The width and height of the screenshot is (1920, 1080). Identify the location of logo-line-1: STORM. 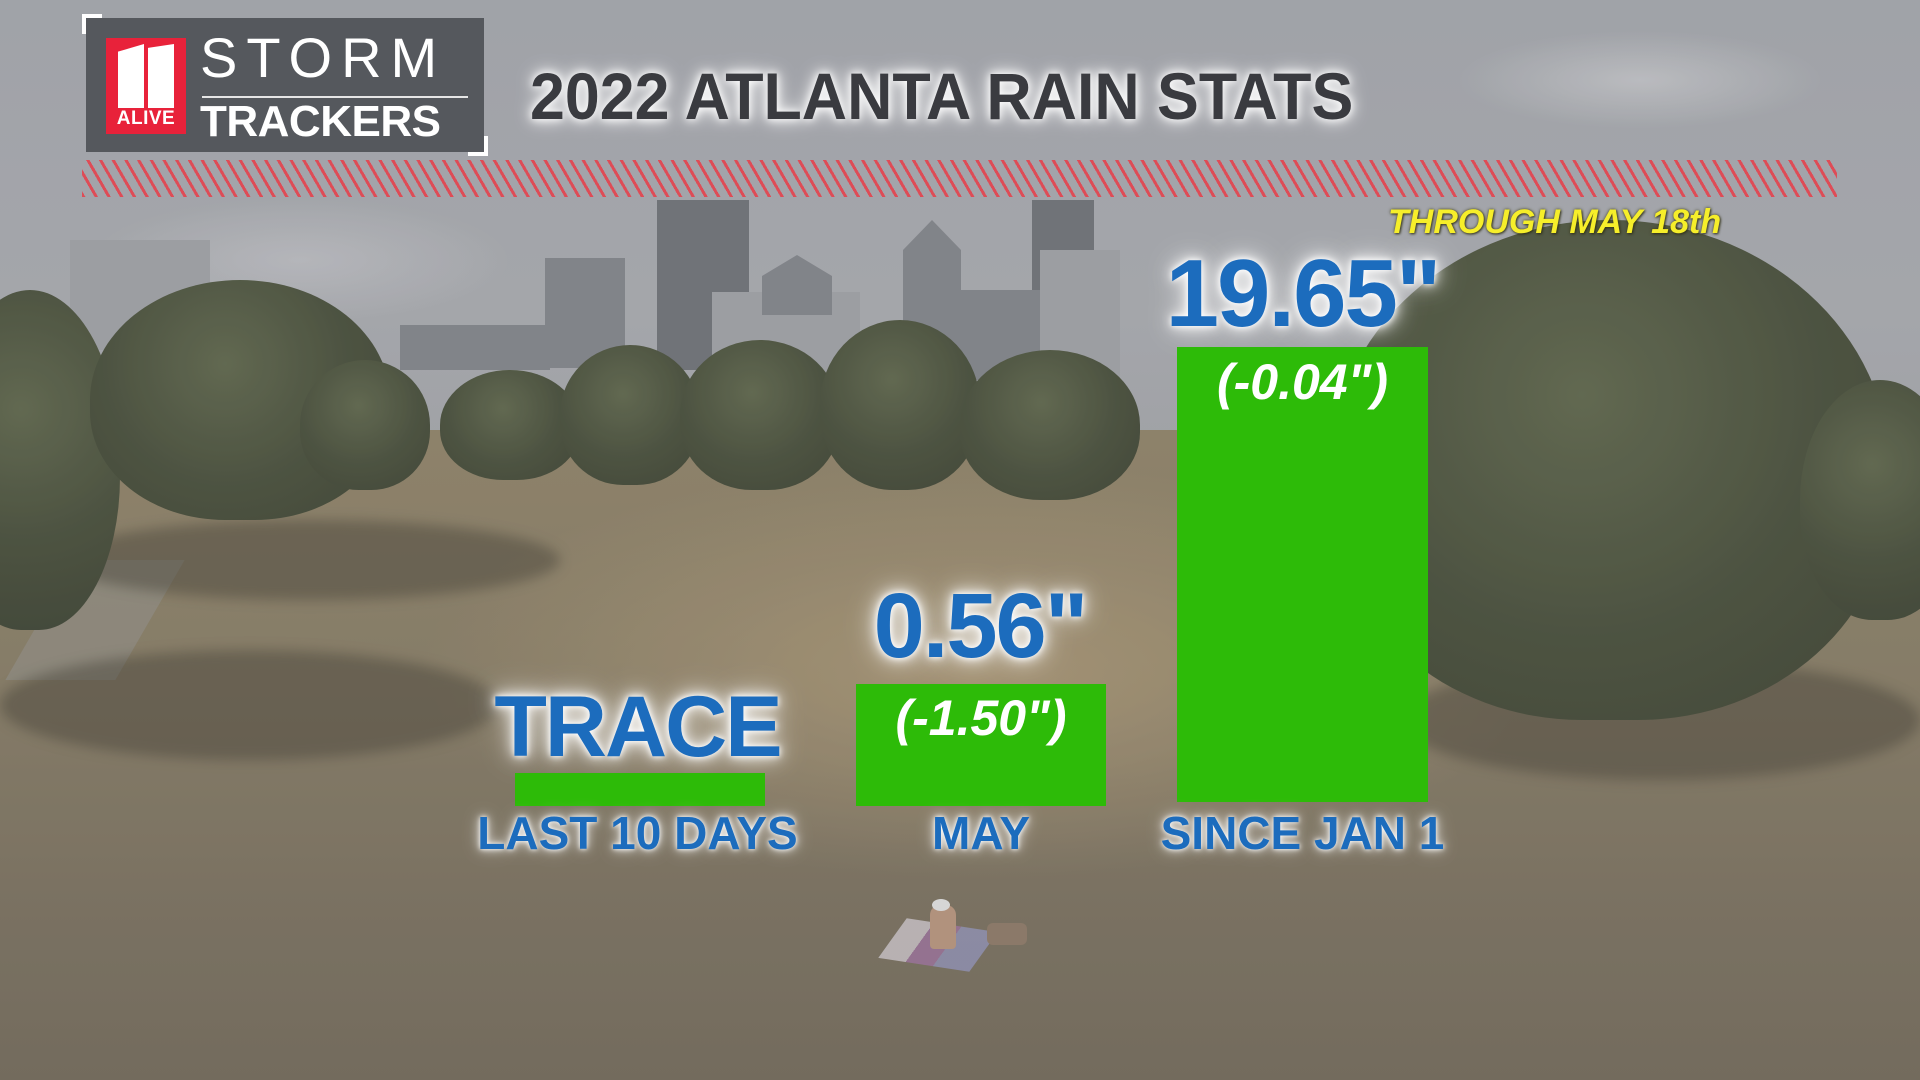
(323, 57).